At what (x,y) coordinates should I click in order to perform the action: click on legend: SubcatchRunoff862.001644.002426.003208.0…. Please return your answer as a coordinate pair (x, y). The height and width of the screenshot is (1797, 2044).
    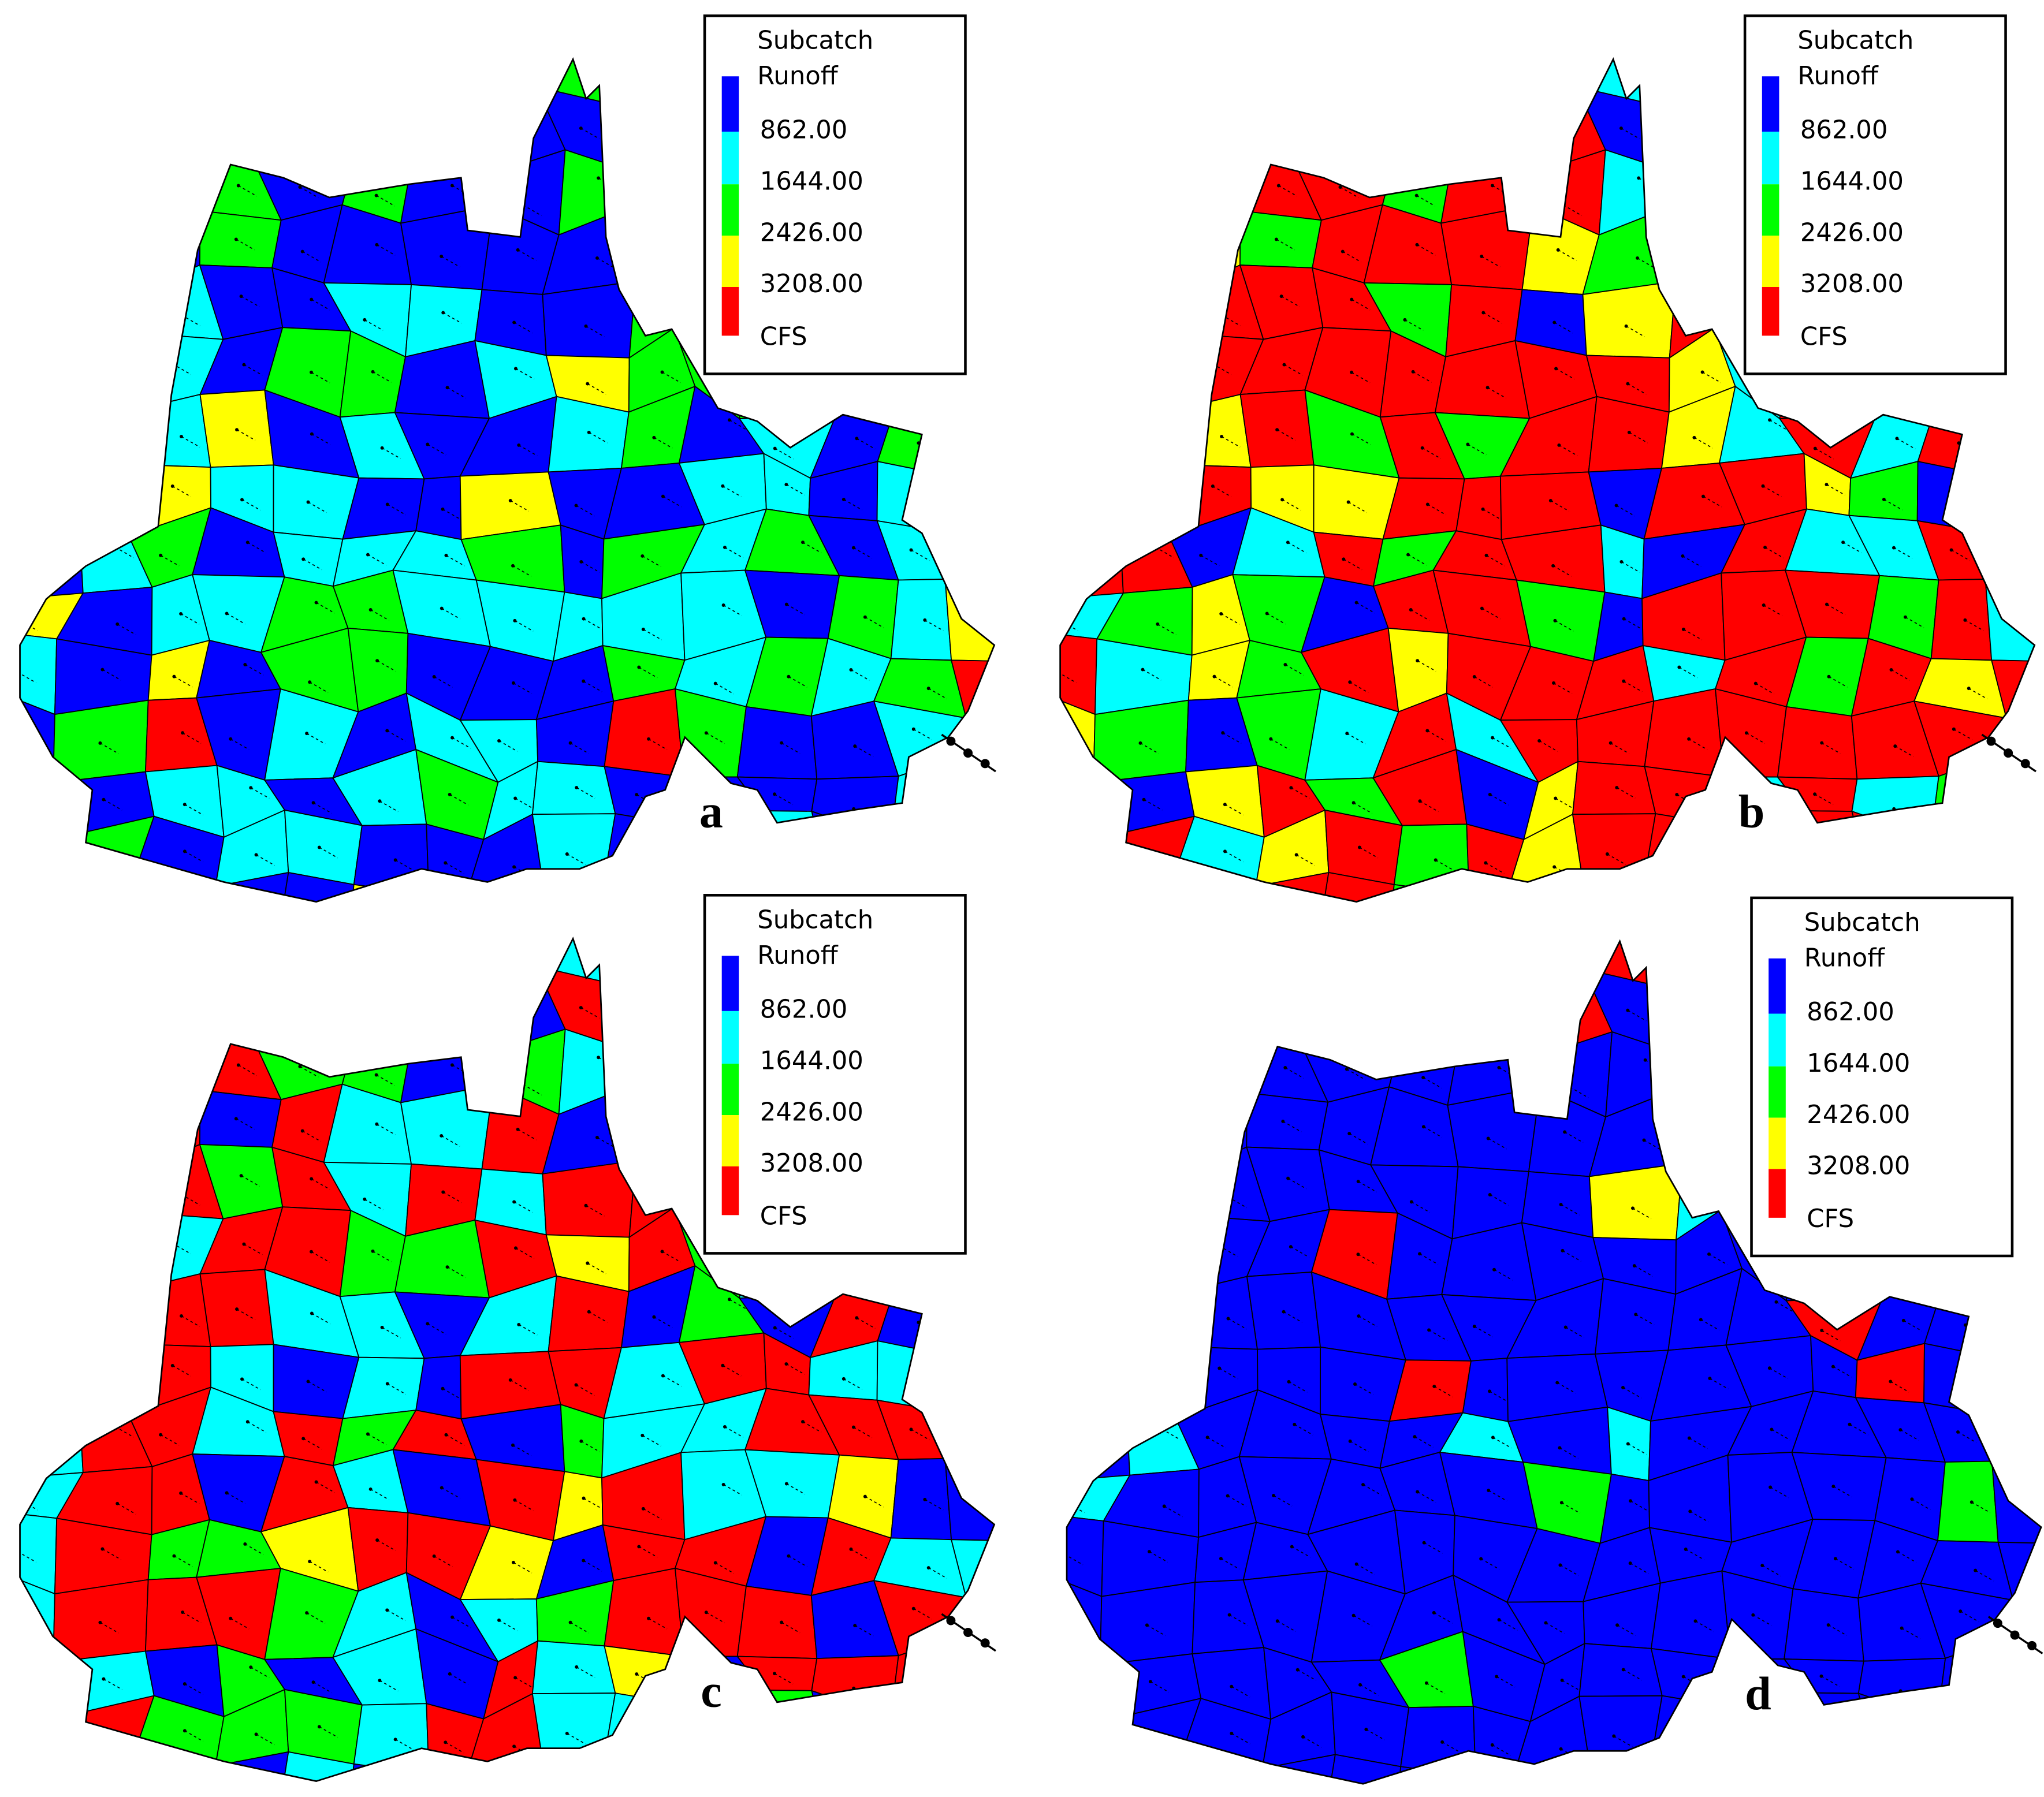
    Looking at the image, I should click on (835, 194).